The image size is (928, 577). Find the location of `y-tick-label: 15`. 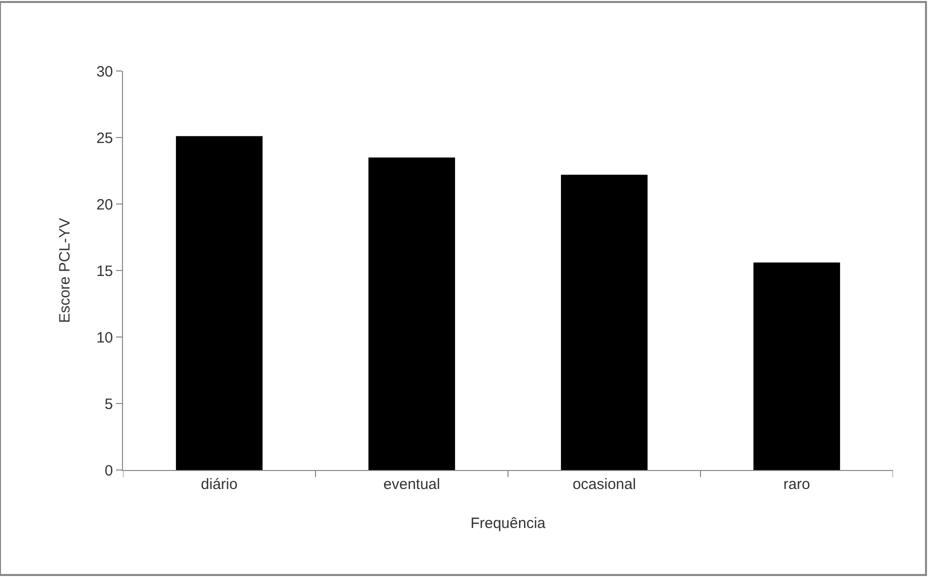

y-tick-label: 15 is located at coordinates (104, 271).